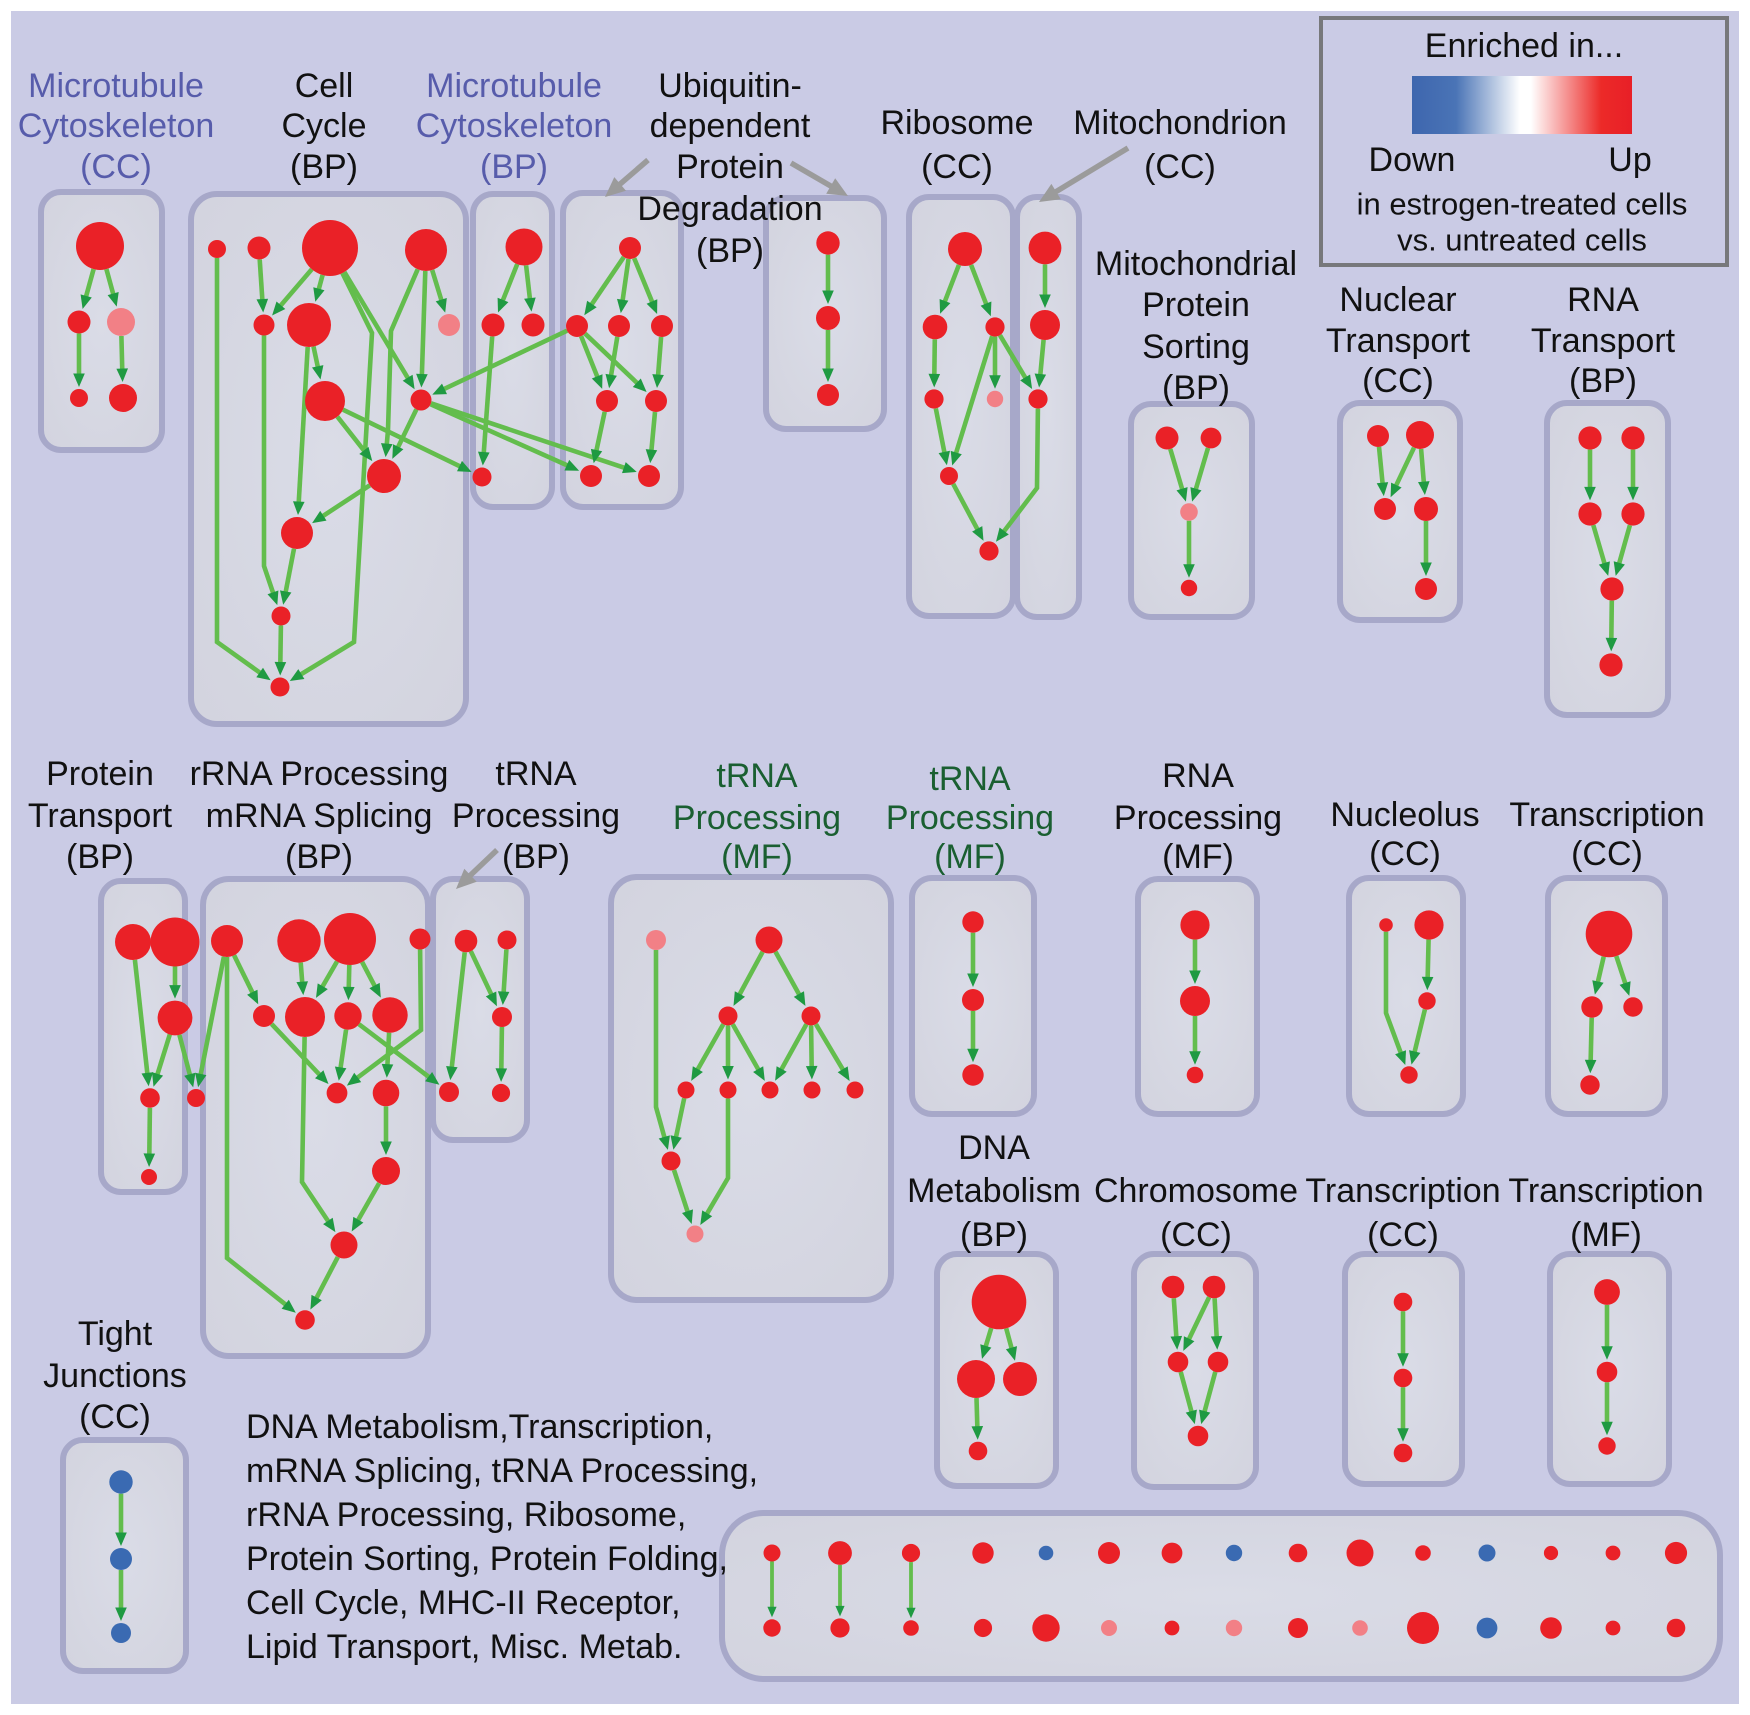  Describe the element at coordinates (323, 126) in the screenshot. I see `svg-text: Cycle` at that location.